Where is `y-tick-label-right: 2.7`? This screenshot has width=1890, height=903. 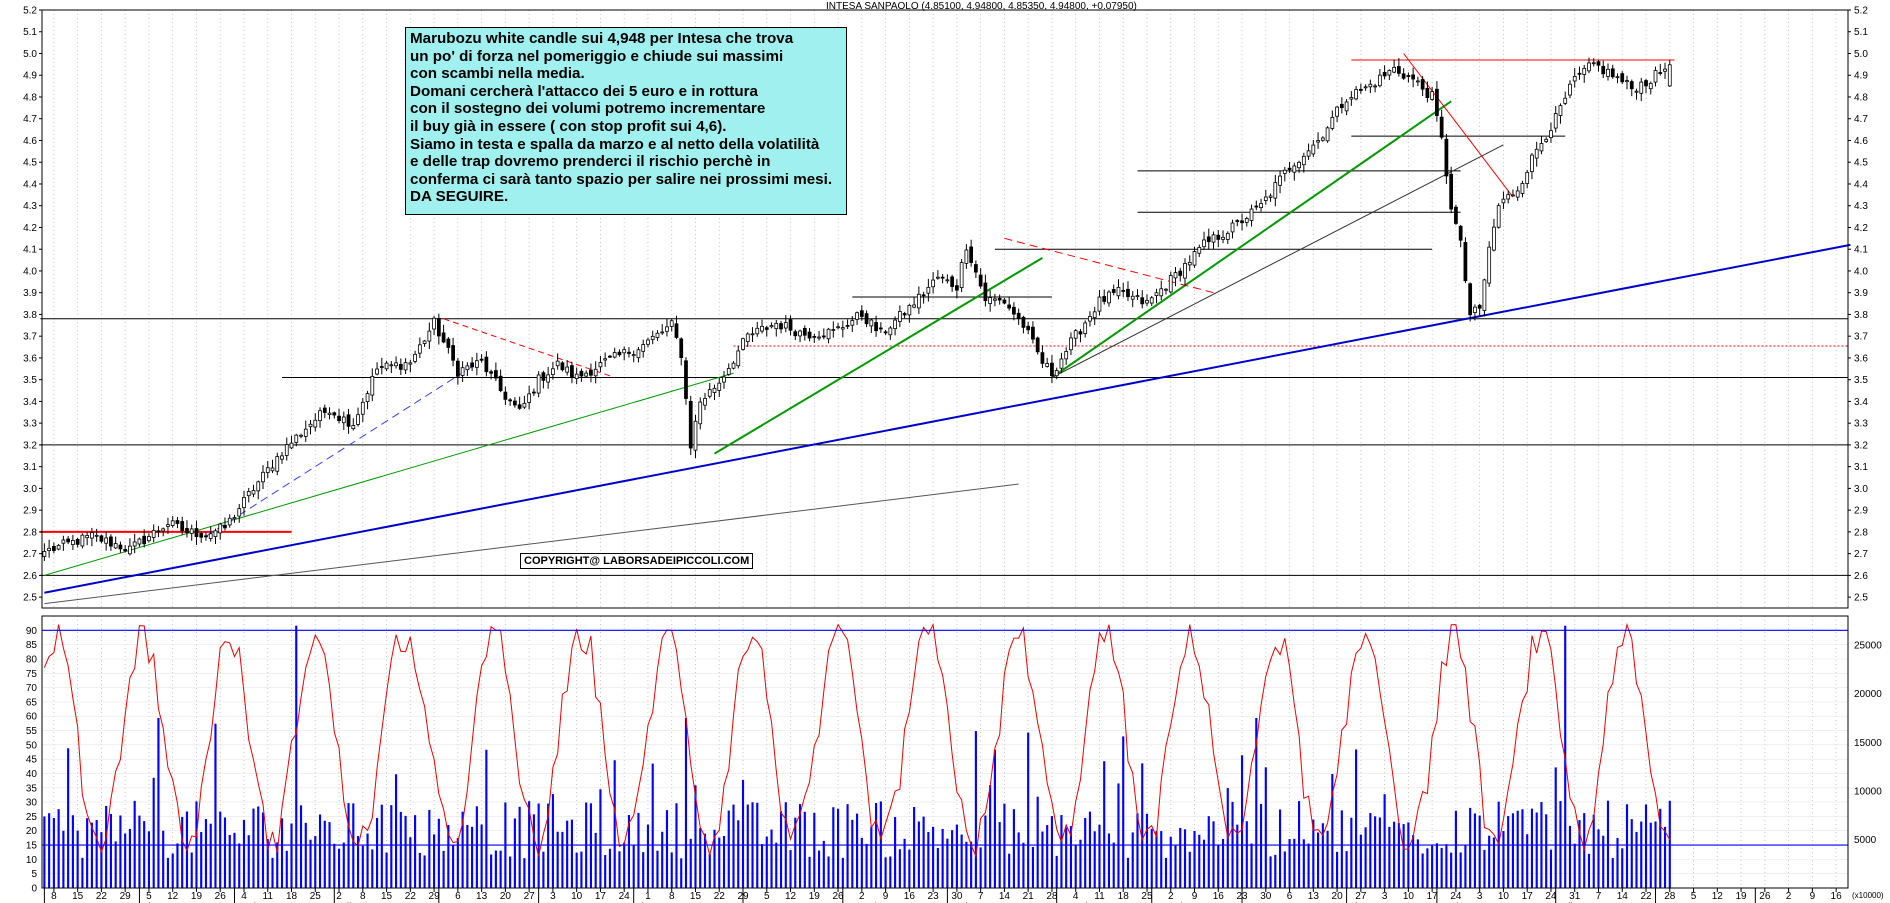 y-tick-label-right: 2.7 is located at coordinates (1861, 554).